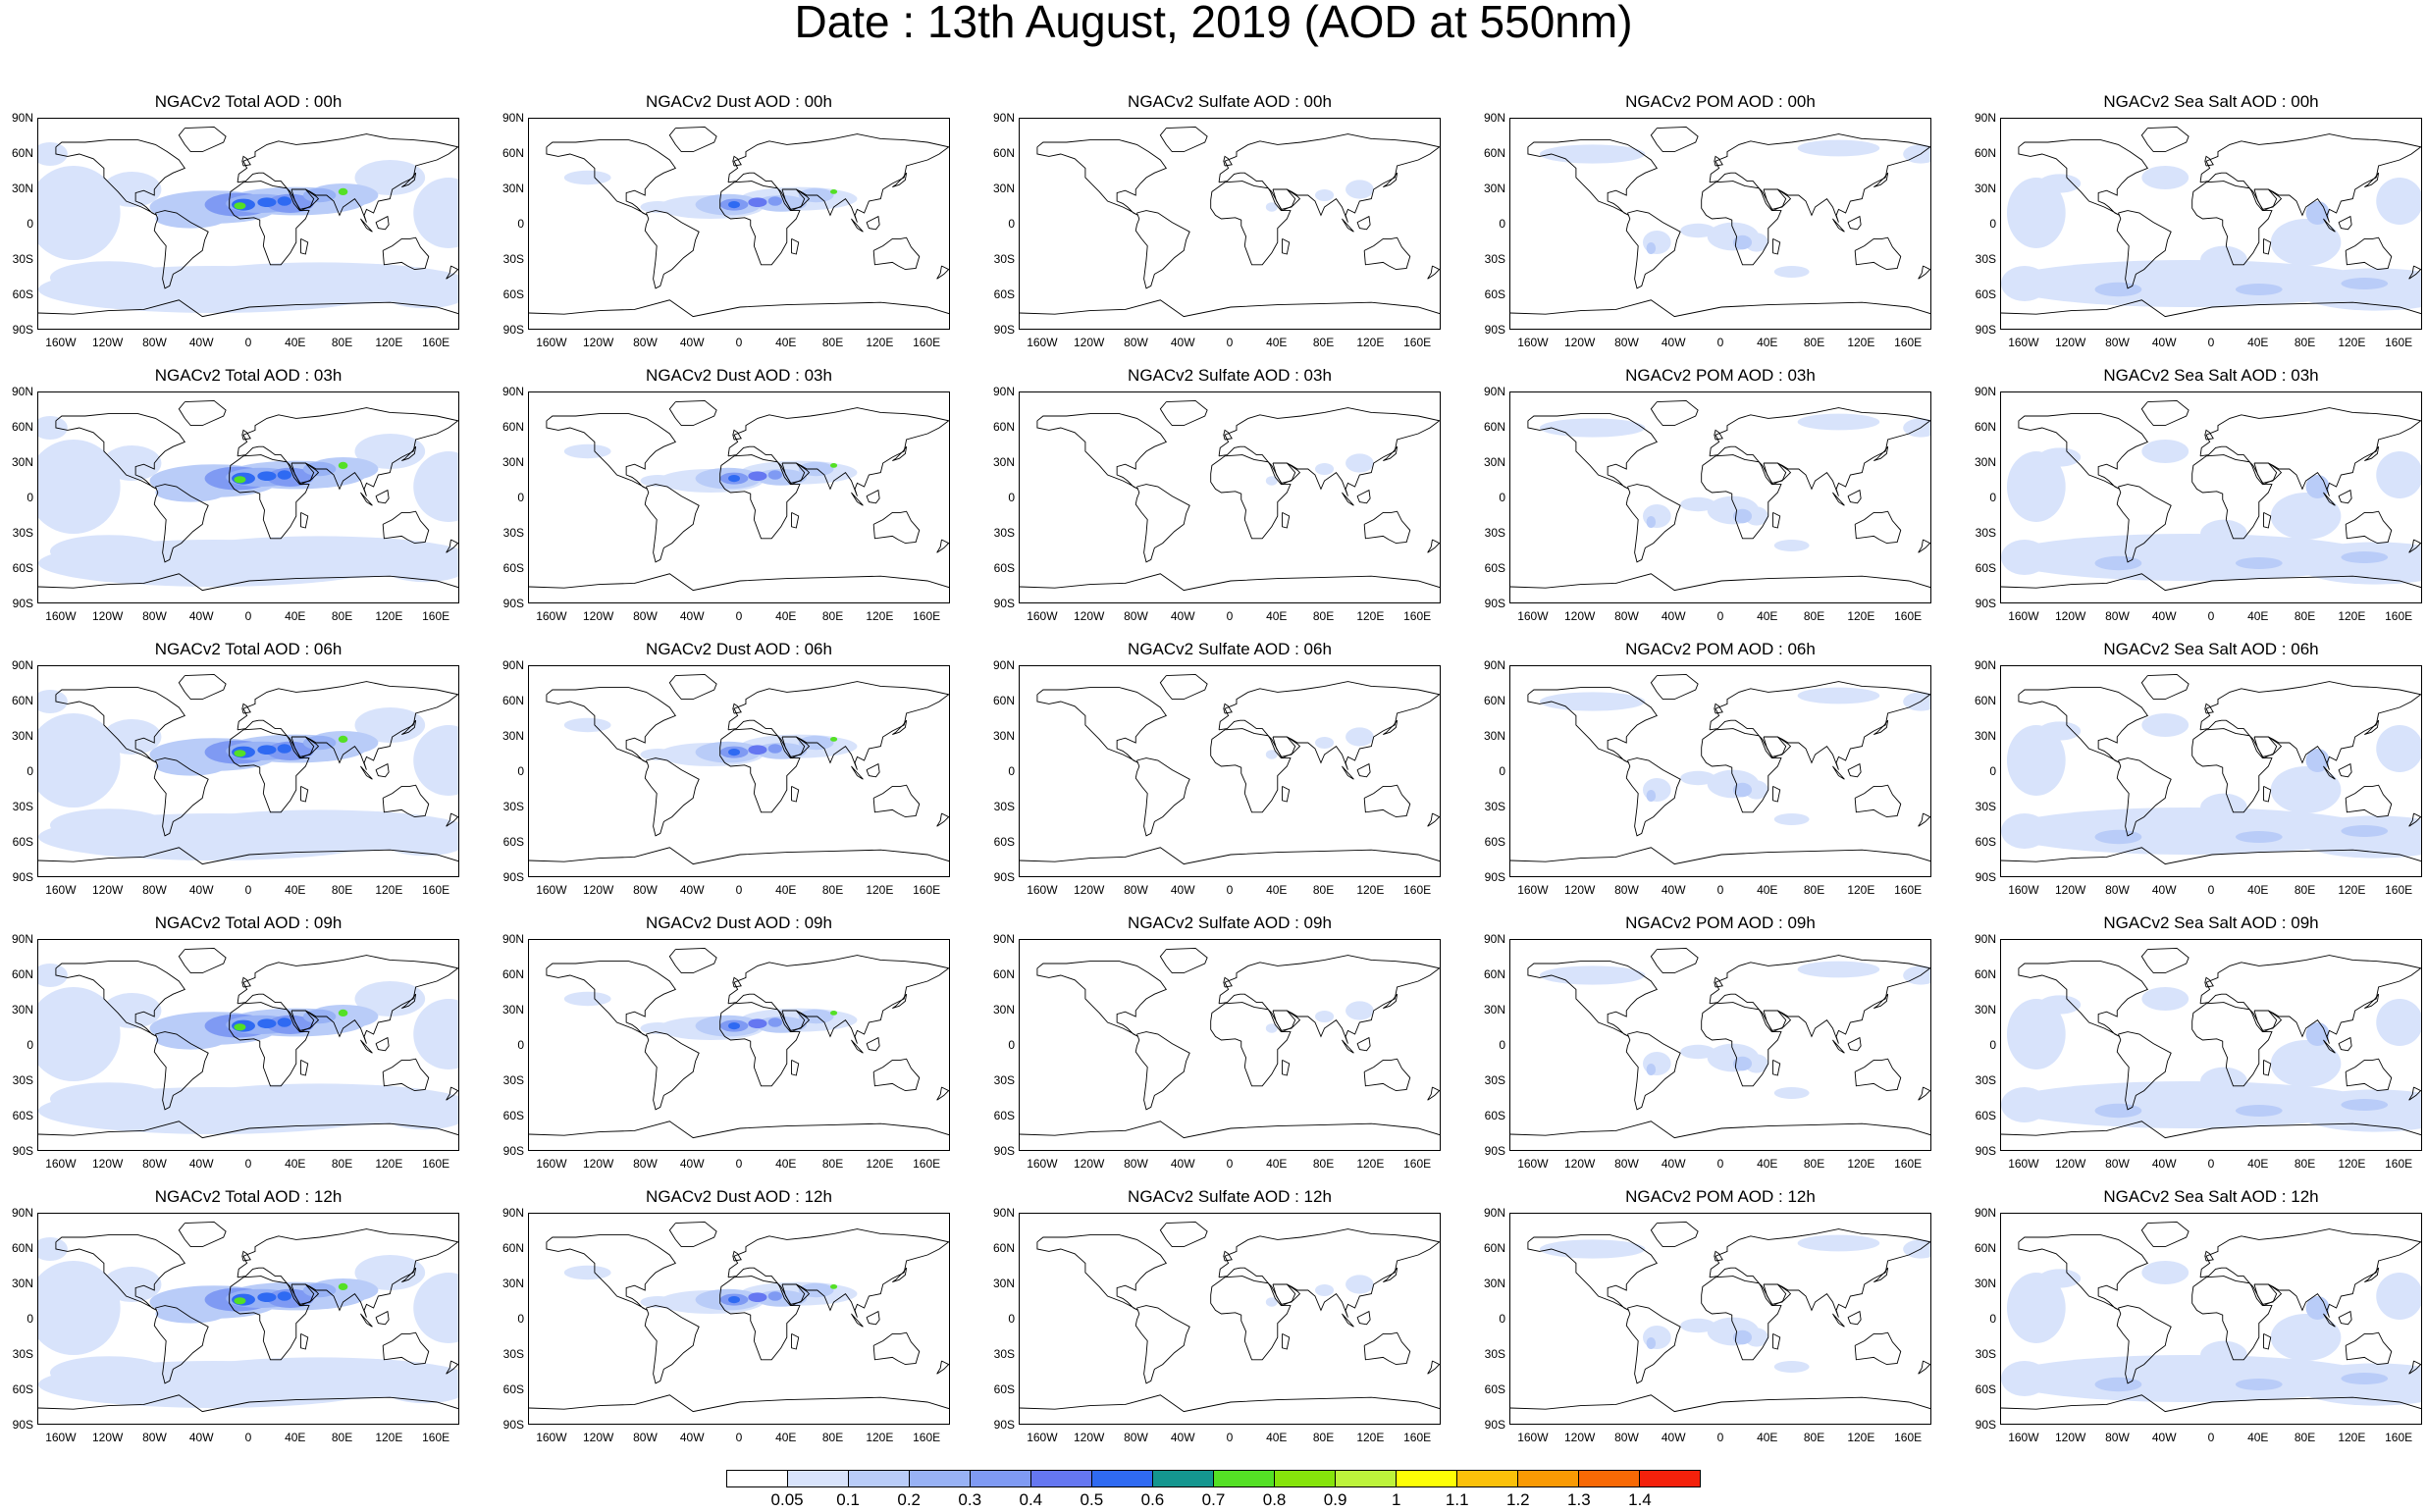 The width and height of the screenshot is (2427, 1512). Describe the element at coordinates (1720, 923) in the screenshot. I see `panel-title: NGACv2 POM AOD : 09h` at that location.